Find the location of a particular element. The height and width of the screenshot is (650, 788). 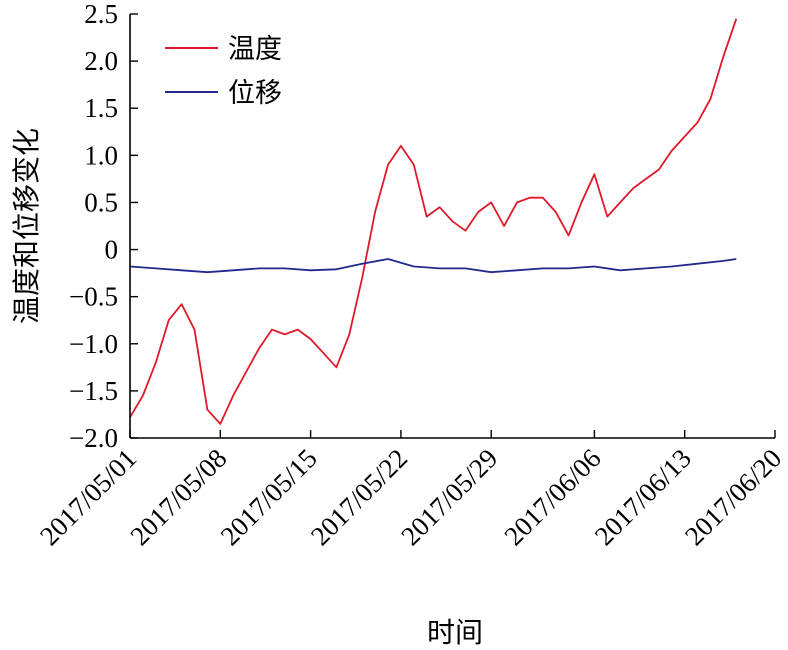

x-tick-label: 2017/06/06 is located at coordinates (552, 497).